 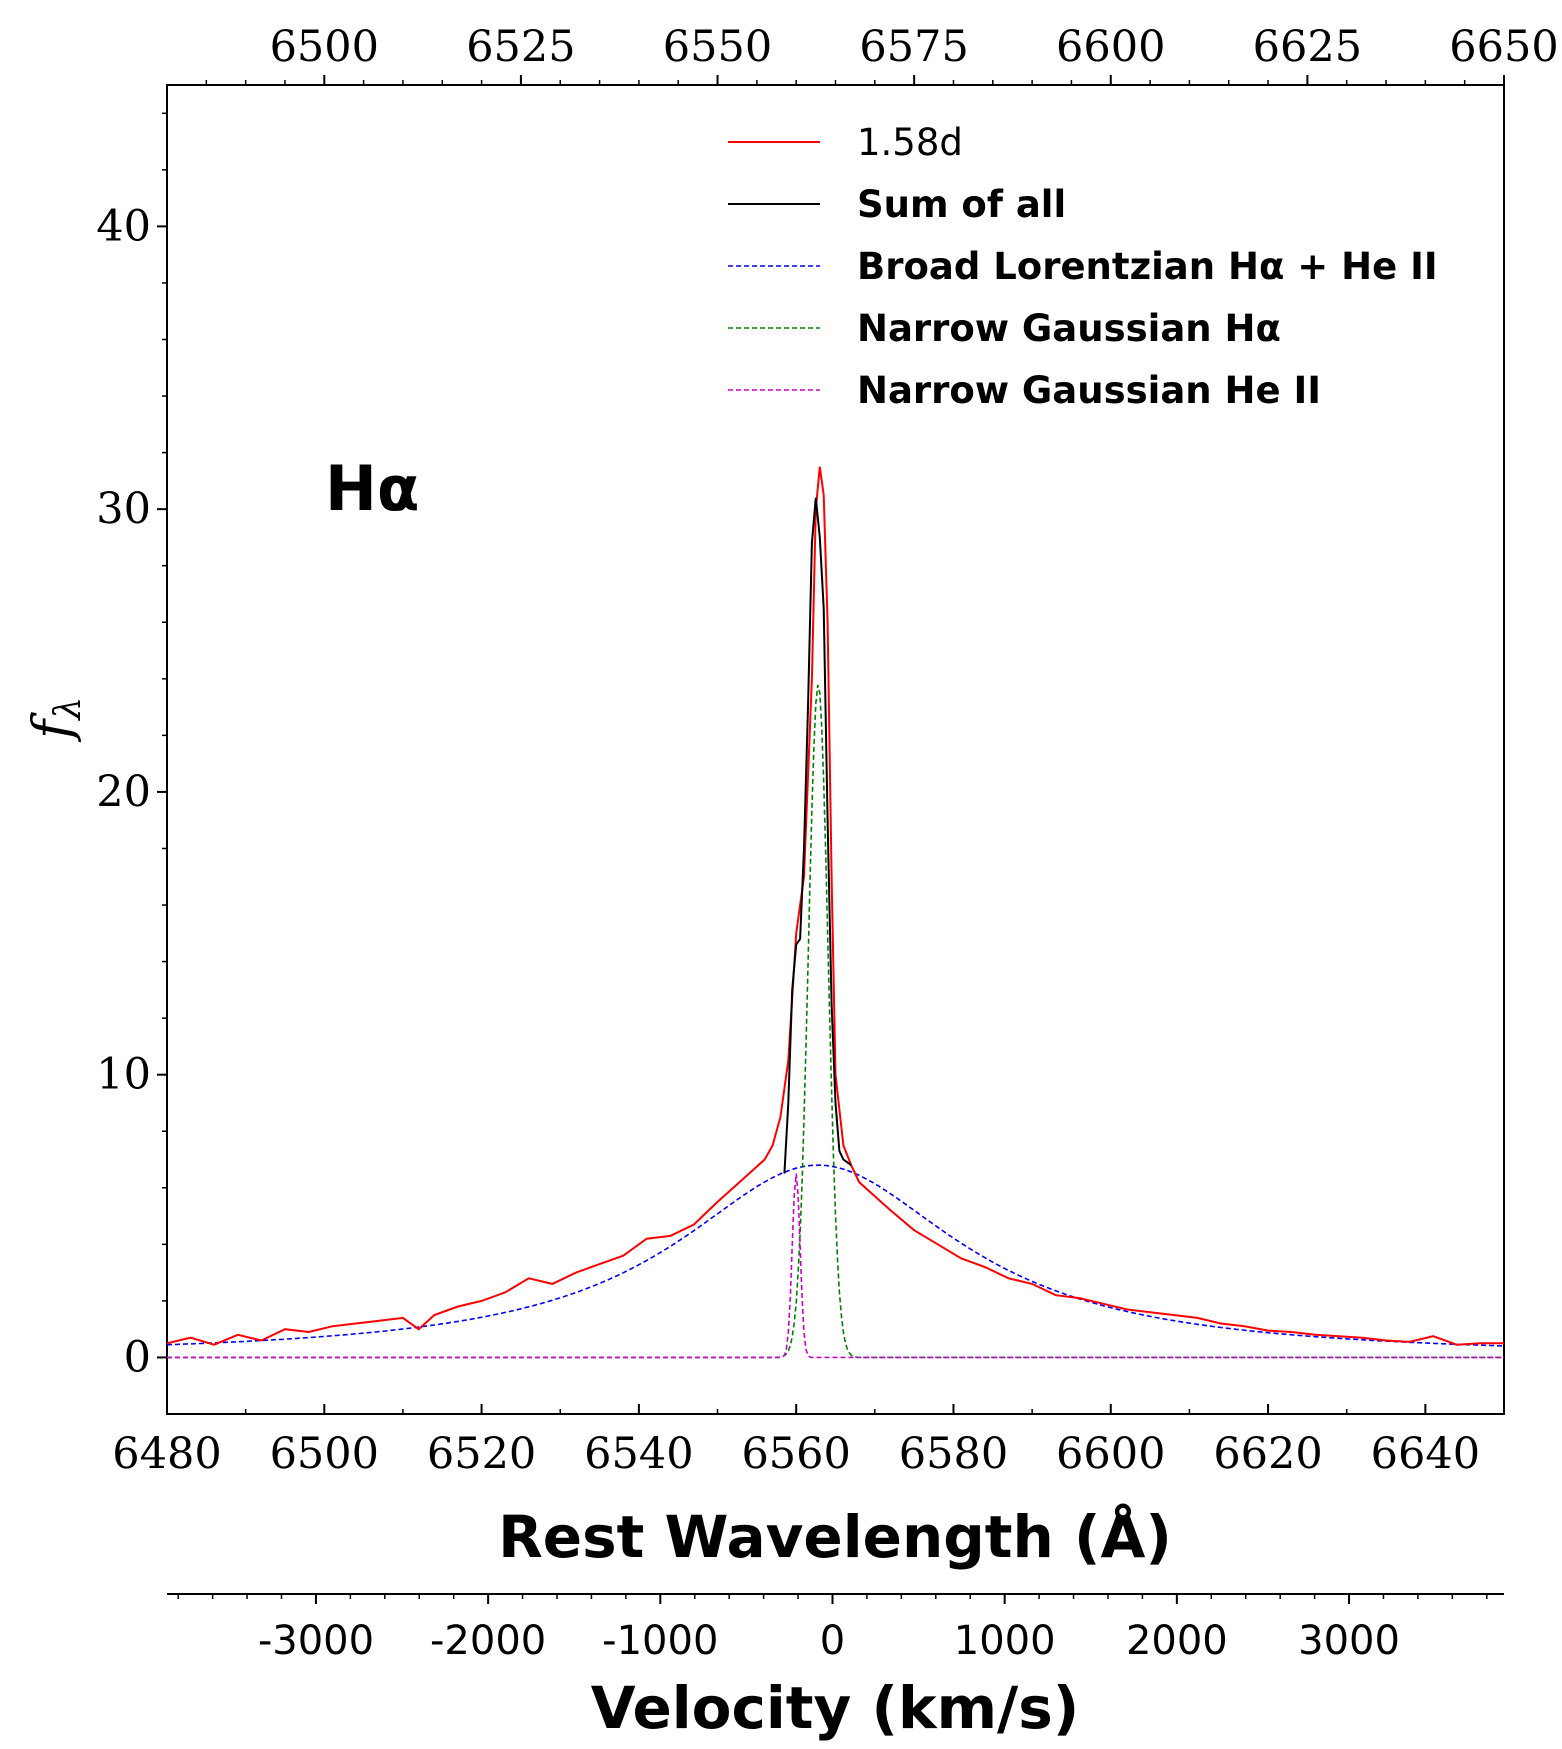 What do you see at coordinates (123, 509) in the screenshot?
I see `y-tick-label: 30` at bounding box center [123, 509].